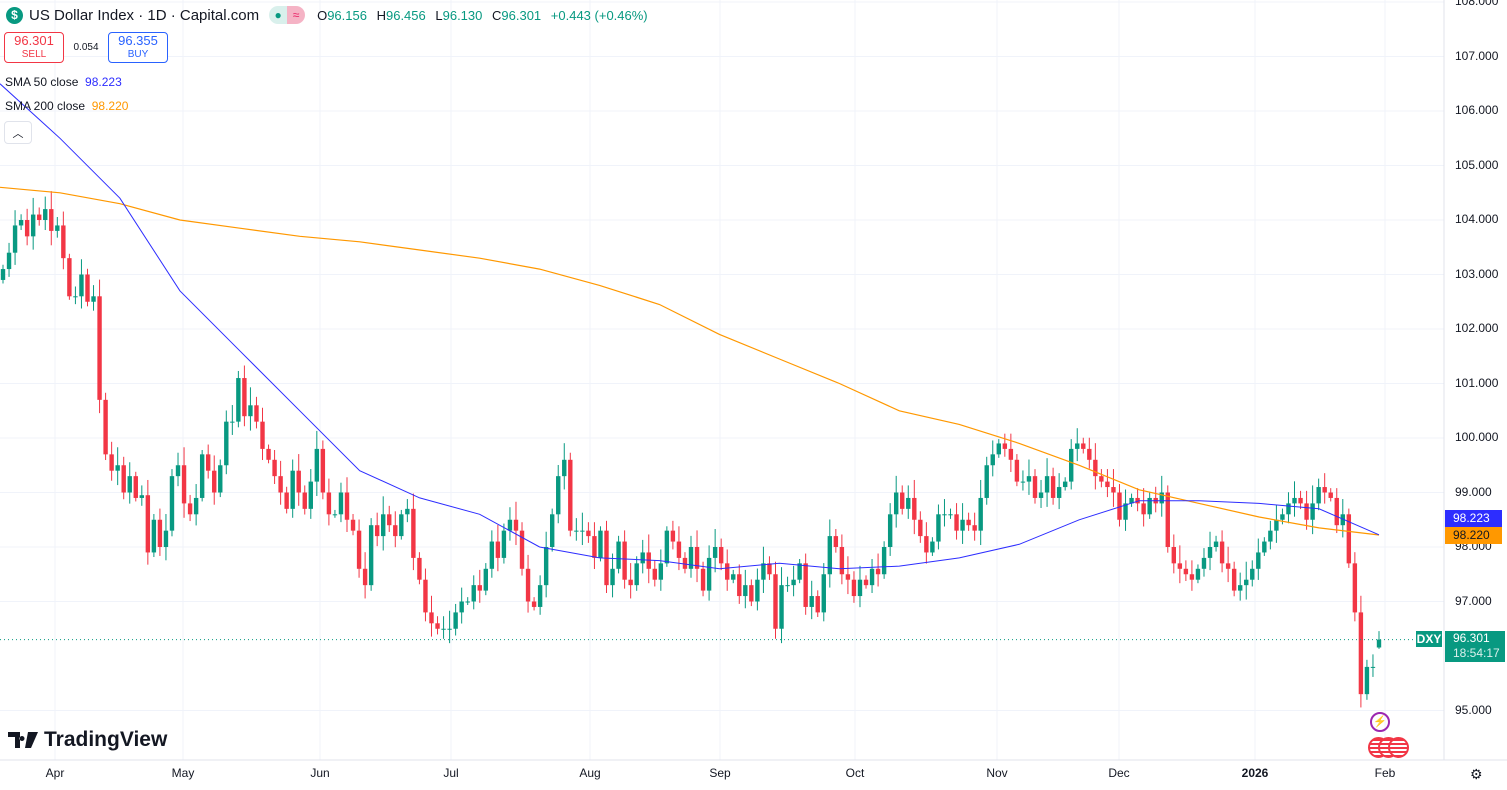 Image resolution: width=1507 pixels, height=790 pixels. I want to click on tradingview-logo: TradingView, so click(87, 740).